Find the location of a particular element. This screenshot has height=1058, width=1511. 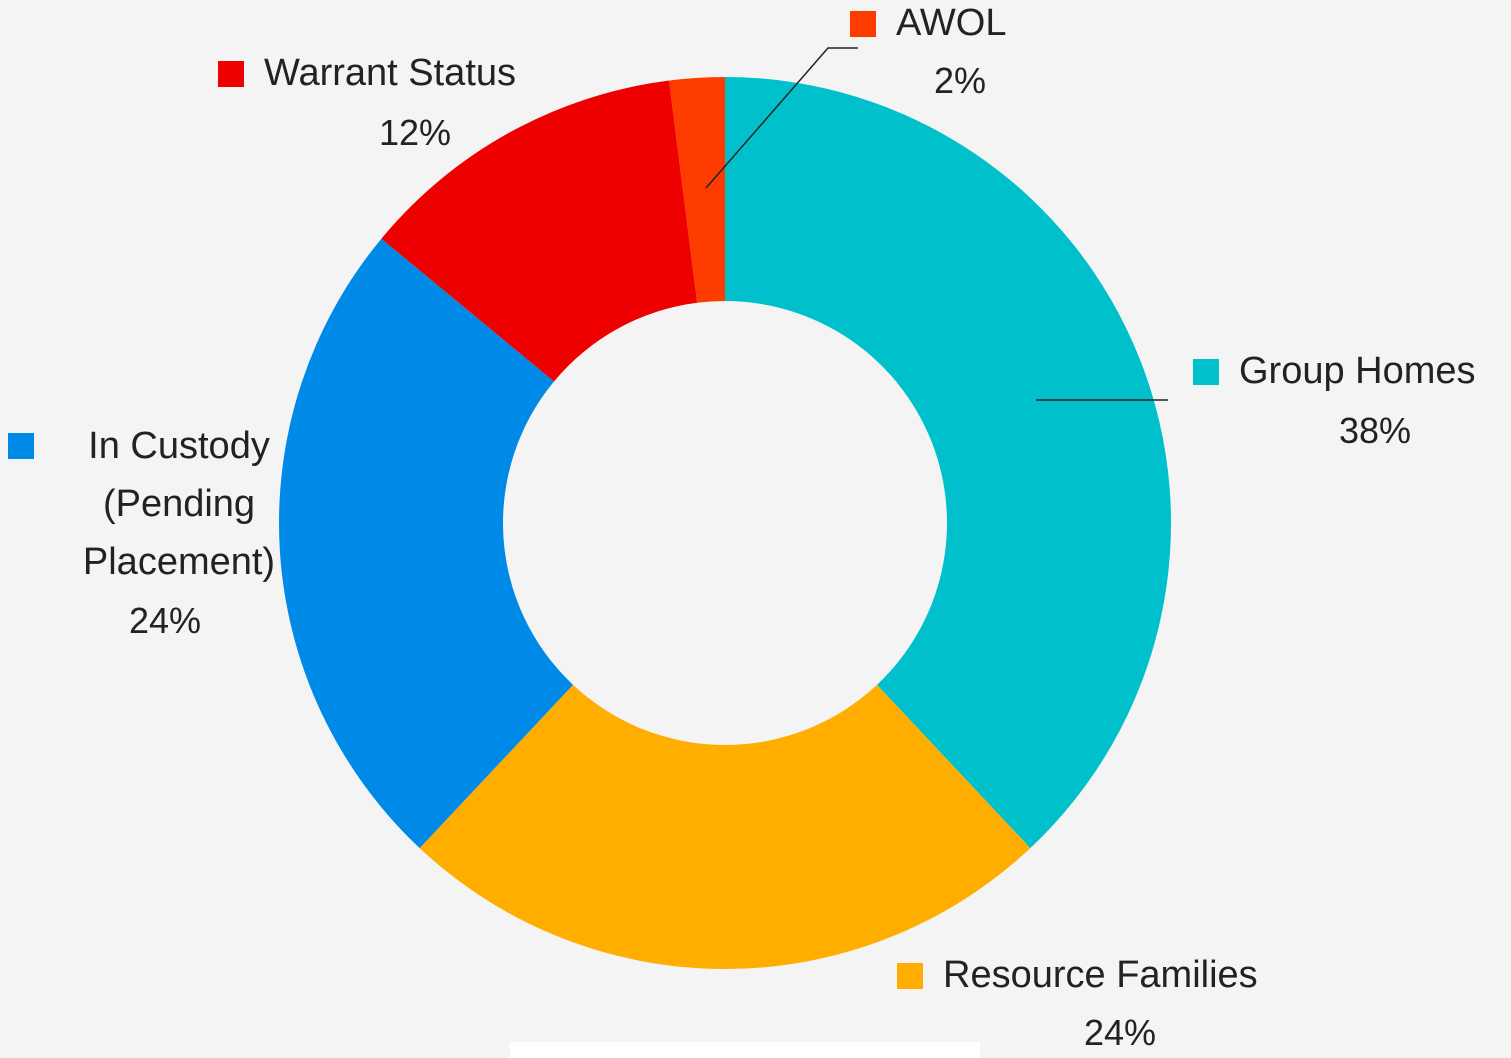

legend-entry: In Custody (Pending Placement) is located at coordinates (156, 504).